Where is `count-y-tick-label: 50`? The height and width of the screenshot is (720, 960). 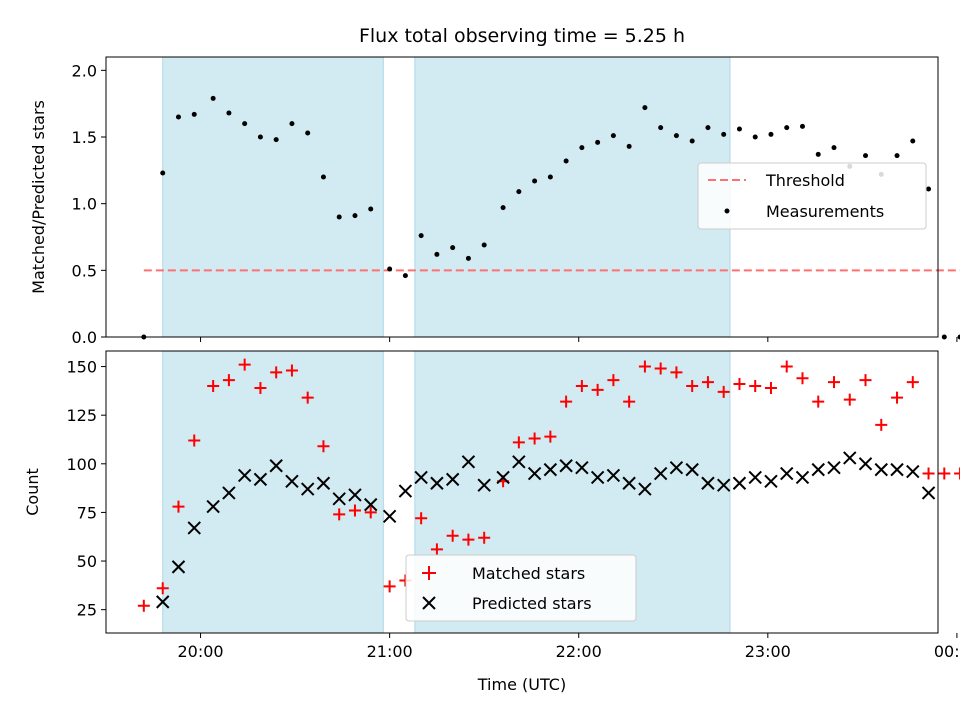
count-y-tick-label: 50 is located at coordinates (87, 561).